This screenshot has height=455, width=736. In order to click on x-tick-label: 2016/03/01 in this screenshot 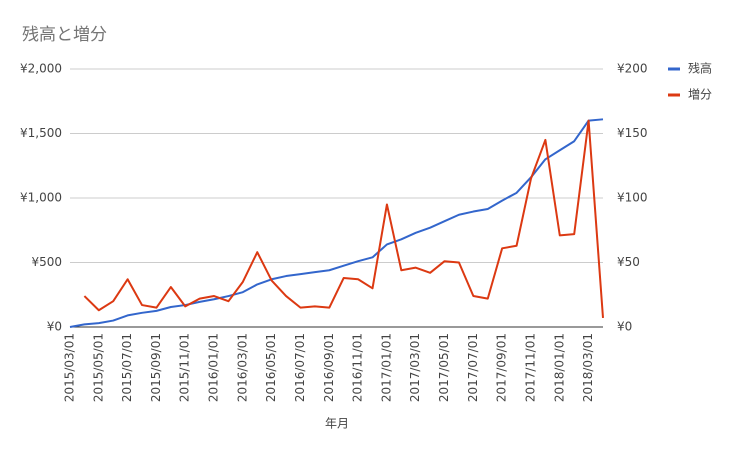, I will do `click(242, 367)`.